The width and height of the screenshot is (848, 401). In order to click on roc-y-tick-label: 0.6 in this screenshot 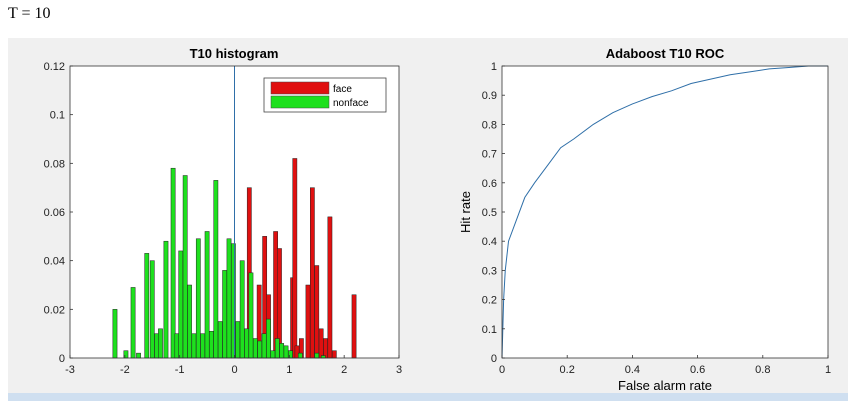, I will do `click(489, 184)`.